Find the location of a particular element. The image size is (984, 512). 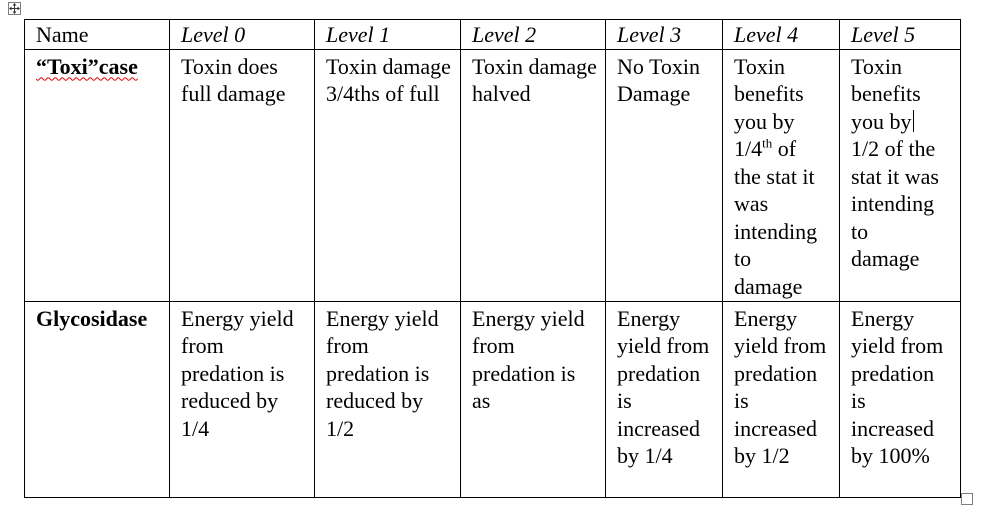

level-1-cell: Toxin damage 3/4ths of full is located at coordinates (387, 175).